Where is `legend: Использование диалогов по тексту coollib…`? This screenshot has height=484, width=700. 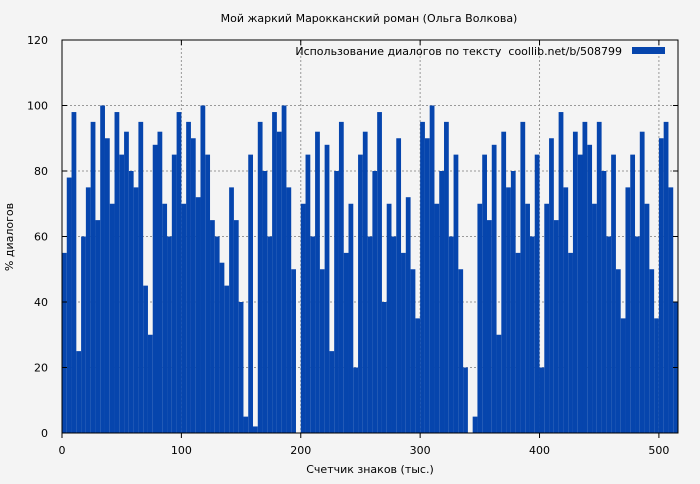
legend: Использование диалогов по тексту coollib… is located at coordinates (480, 51).